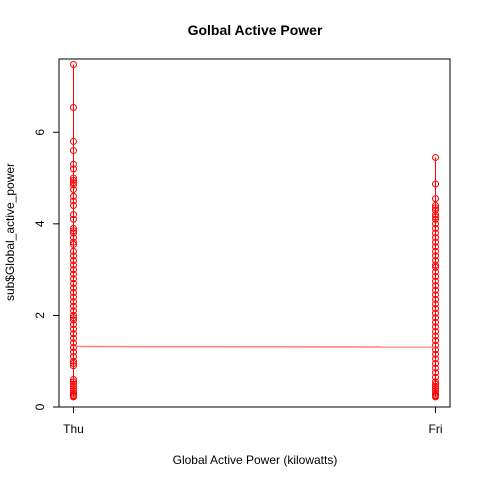  What do you see at coordinates (73, 429) in the screenshot?
I see `x-tick-label: Thu` at bounding box center [73, 429].